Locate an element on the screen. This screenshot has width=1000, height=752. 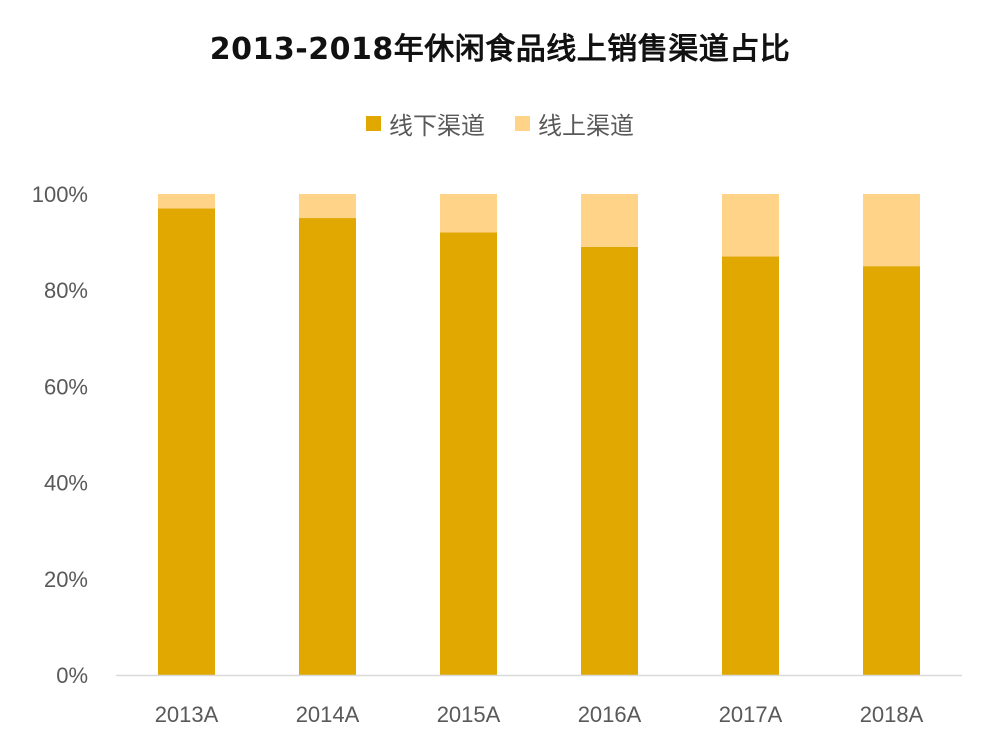
y-axis-tick-labels: 0% 20% 40% 60% 80% 100% is located at coordinates (60, 435).